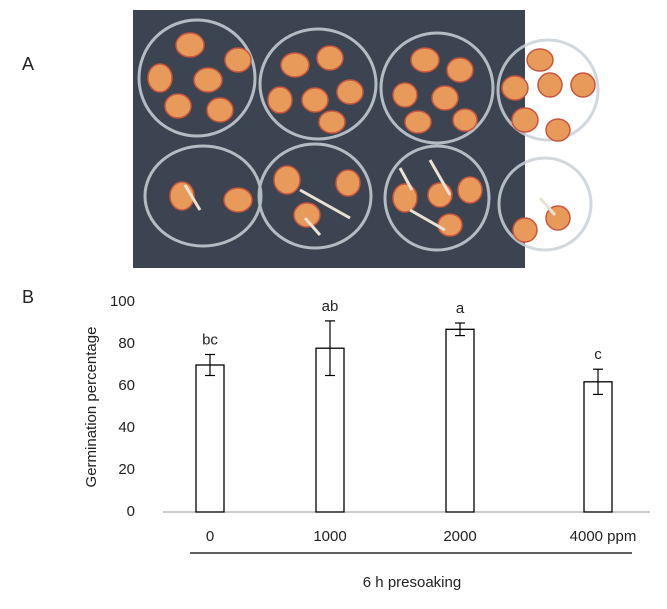 This screenshot has height=609, width=667. I want to click on annotation: a, so click(460, 308).